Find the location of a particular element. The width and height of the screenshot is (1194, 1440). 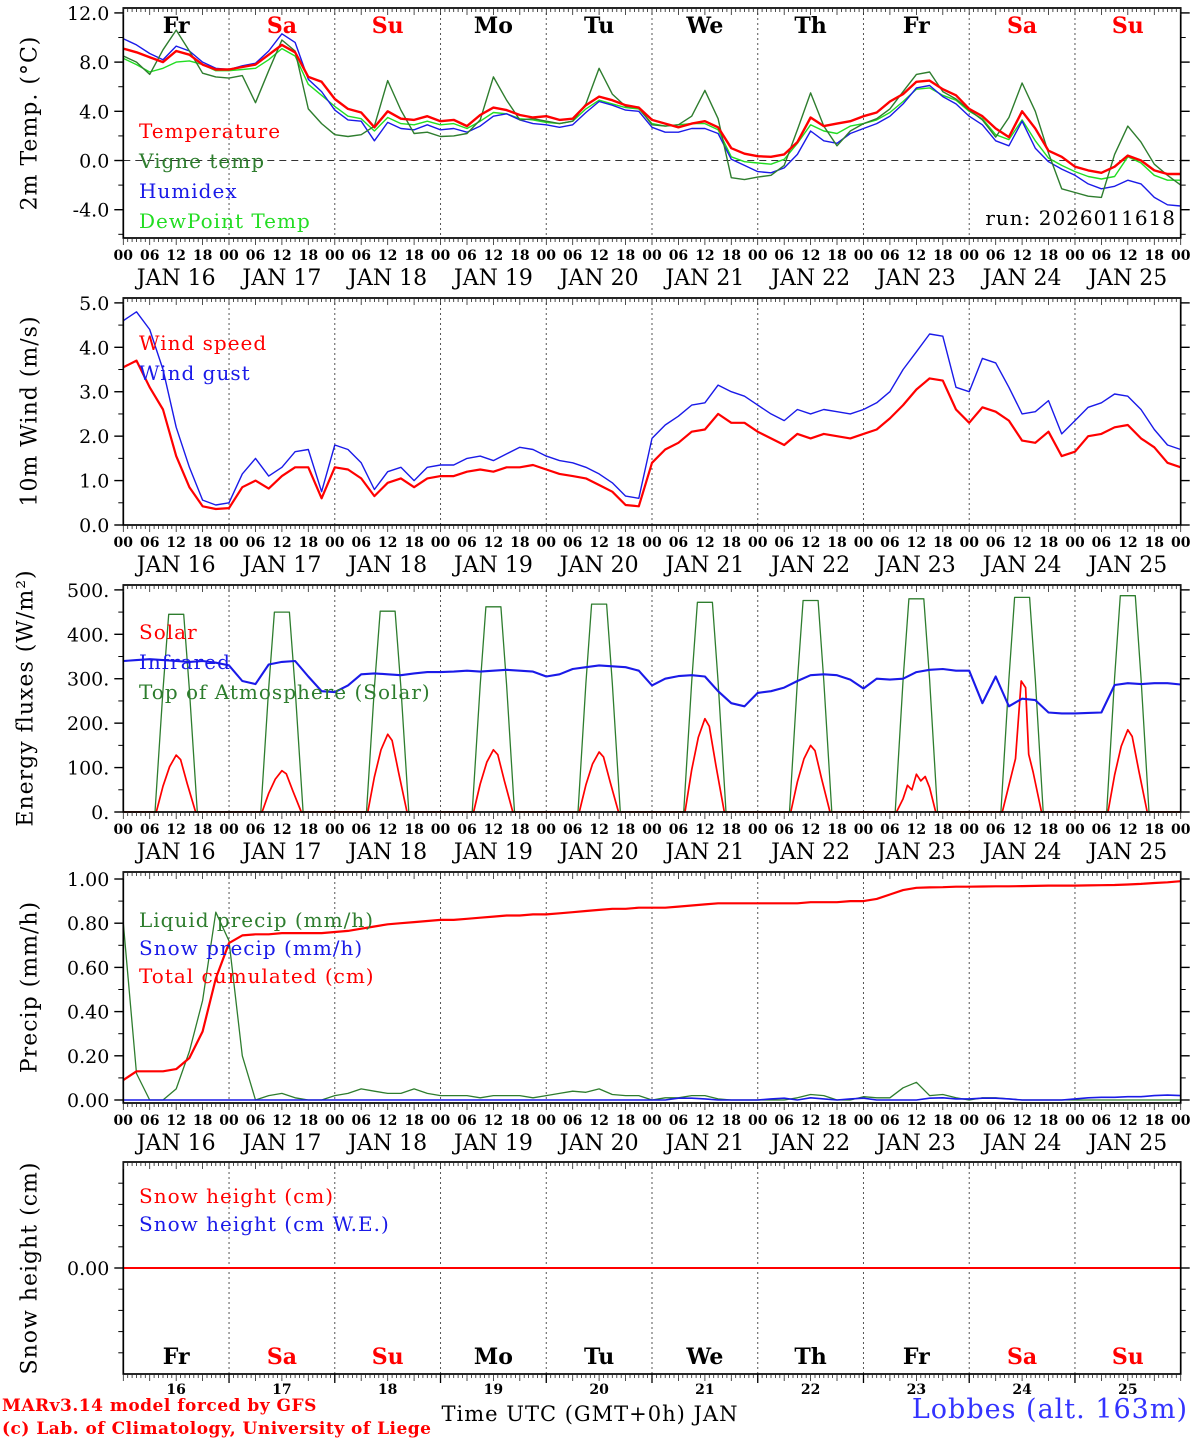

svg-text: 21 is located at coordinates (704, 1390).